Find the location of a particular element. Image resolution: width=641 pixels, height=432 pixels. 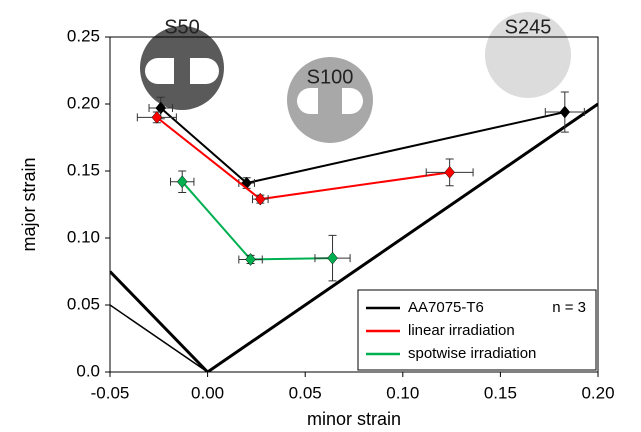

specimen-s245 is located at coordinates (528, 55).